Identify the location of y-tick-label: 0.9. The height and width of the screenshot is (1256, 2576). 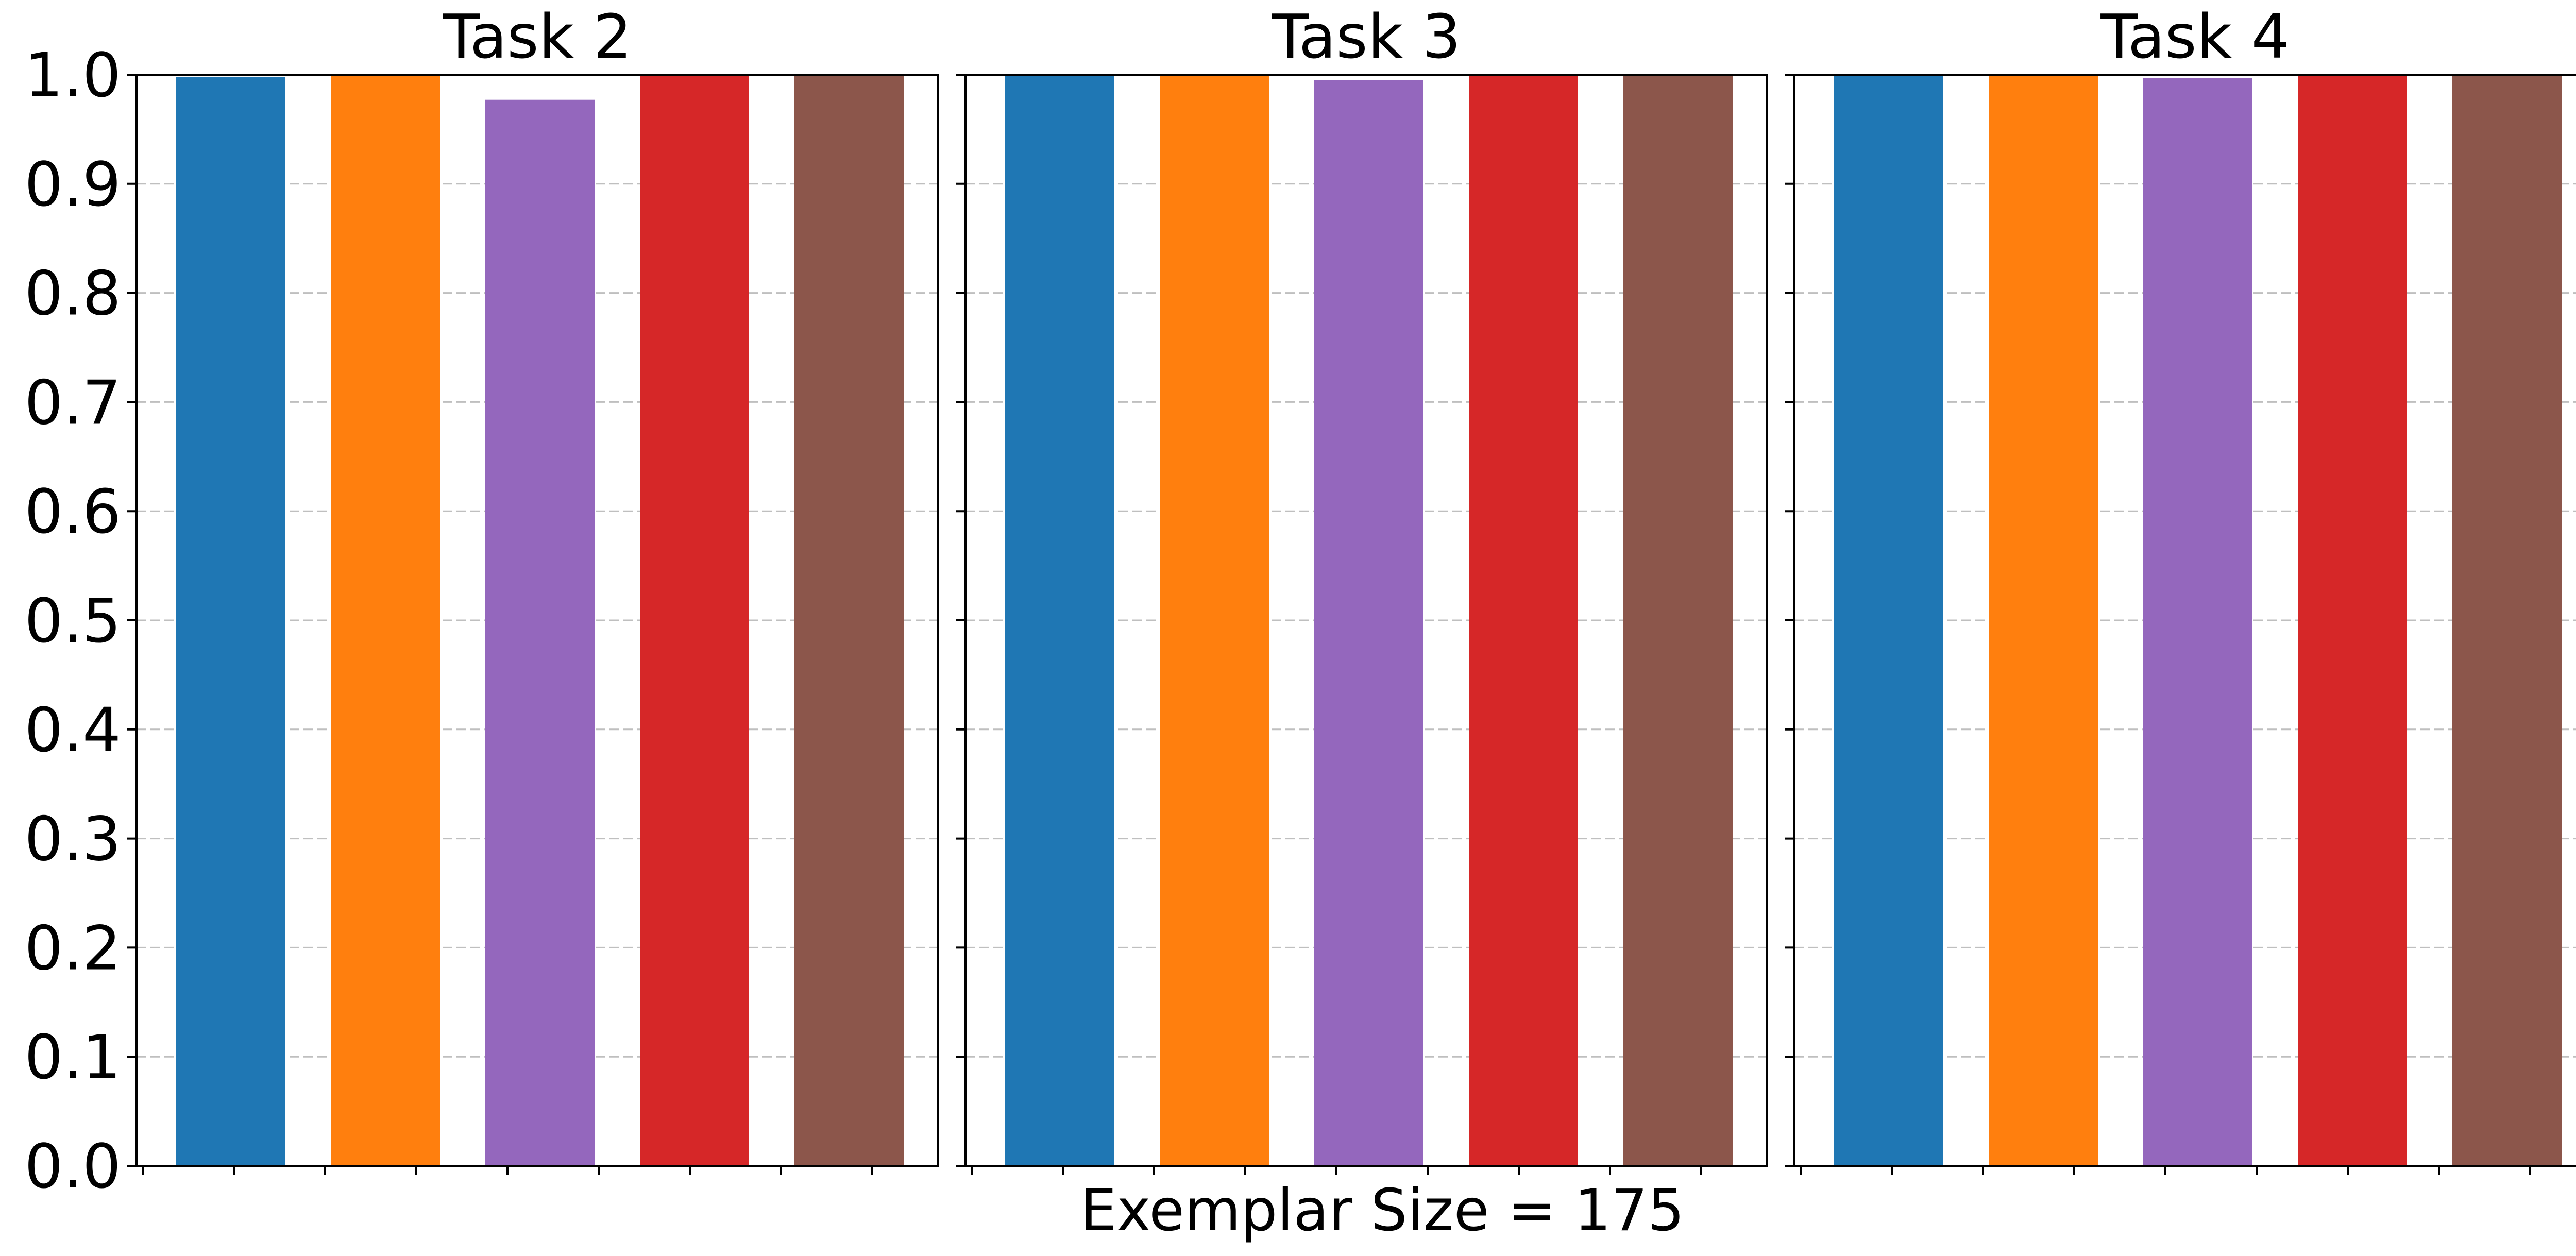
(72, 184).